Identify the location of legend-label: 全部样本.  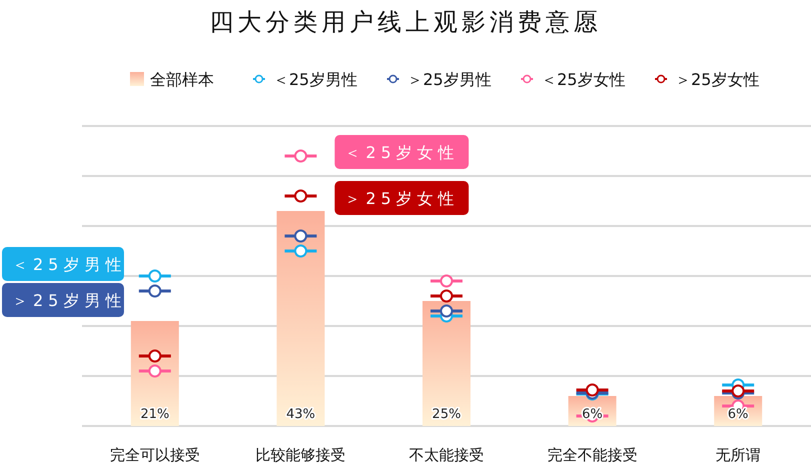
(182, 79).